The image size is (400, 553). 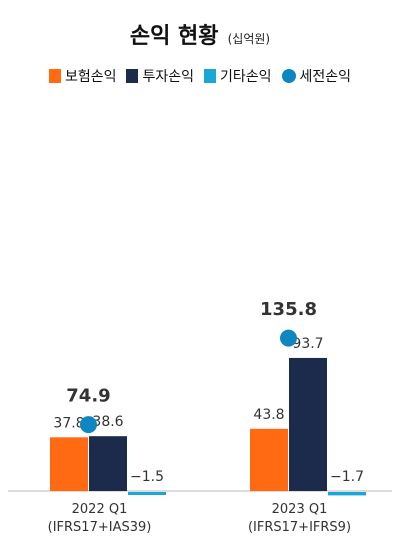 I want to click on chart-unit: (십억원), so click(x=249, y=39).